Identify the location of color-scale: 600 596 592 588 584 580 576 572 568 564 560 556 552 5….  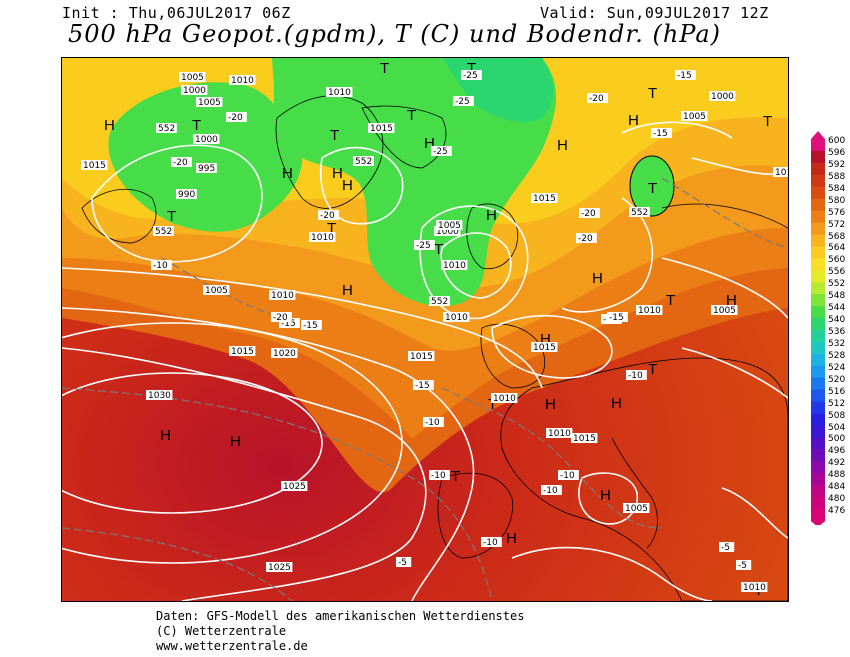
(830, 329).